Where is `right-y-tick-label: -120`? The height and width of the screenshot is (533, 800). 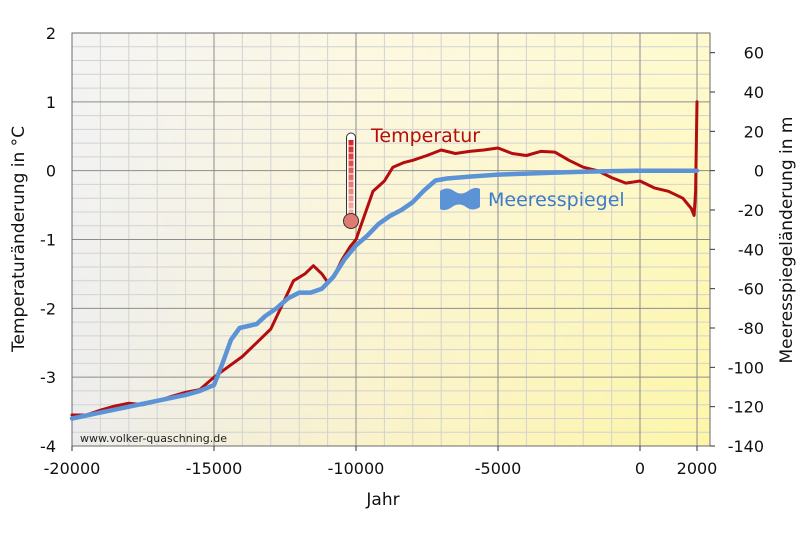 right-y-tick-label: -120 is located at coordinates (746, 407).